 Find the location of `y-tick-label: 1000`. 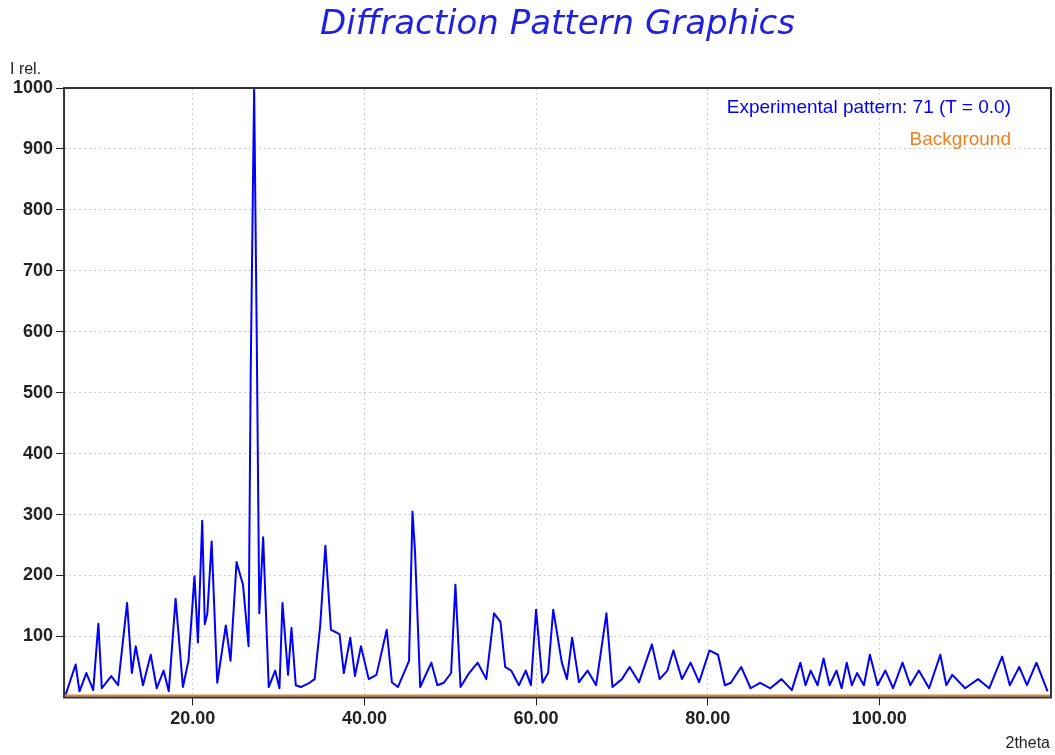

y-tick-label: 1000 is located at coordinates (33, 86).